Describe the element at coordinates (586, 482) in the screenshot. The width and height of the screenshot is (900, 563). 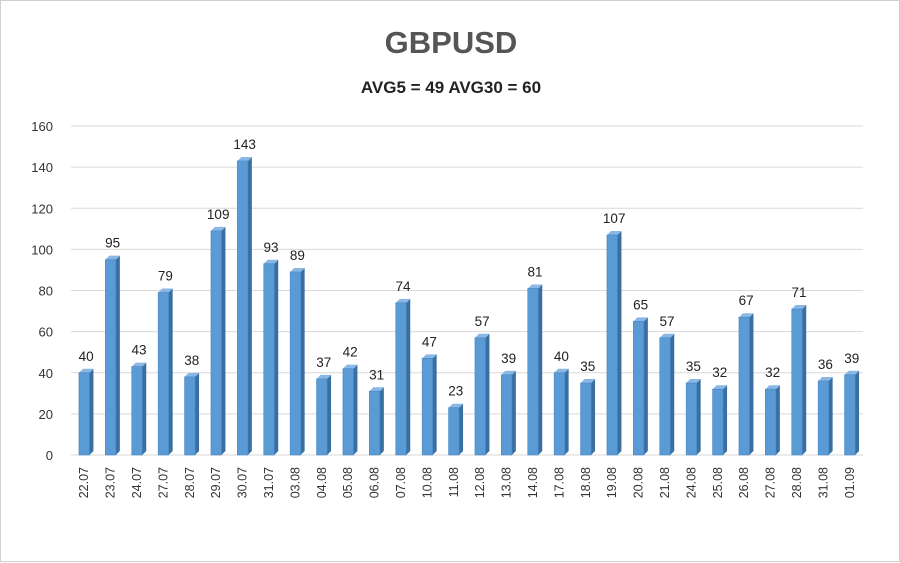
I see `x-tick-label: 18.08` at that location.